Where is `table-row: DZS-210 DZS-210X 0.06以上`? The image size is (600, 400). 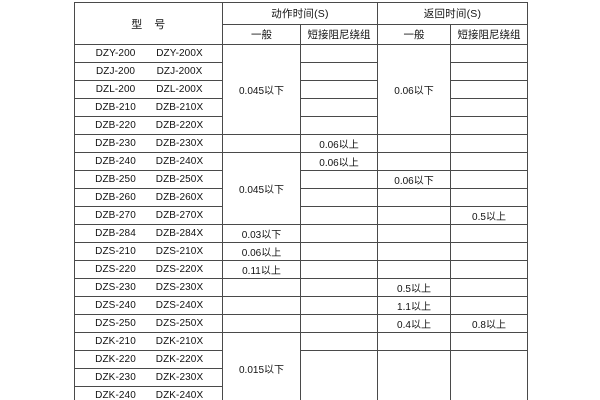
table-row: DZS-210 DZS-210X 0.06以上 is located at coordinates (301, 251).